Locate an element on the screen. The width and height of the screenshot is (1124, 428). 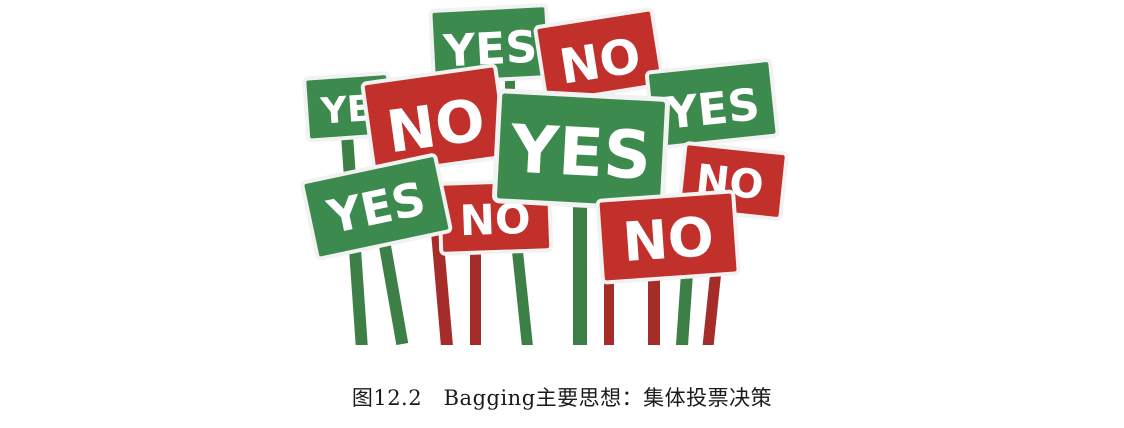
figure-caption: 图12.2 Bagging主要思想：集体投票决策 is located at coordinates (562, 397).